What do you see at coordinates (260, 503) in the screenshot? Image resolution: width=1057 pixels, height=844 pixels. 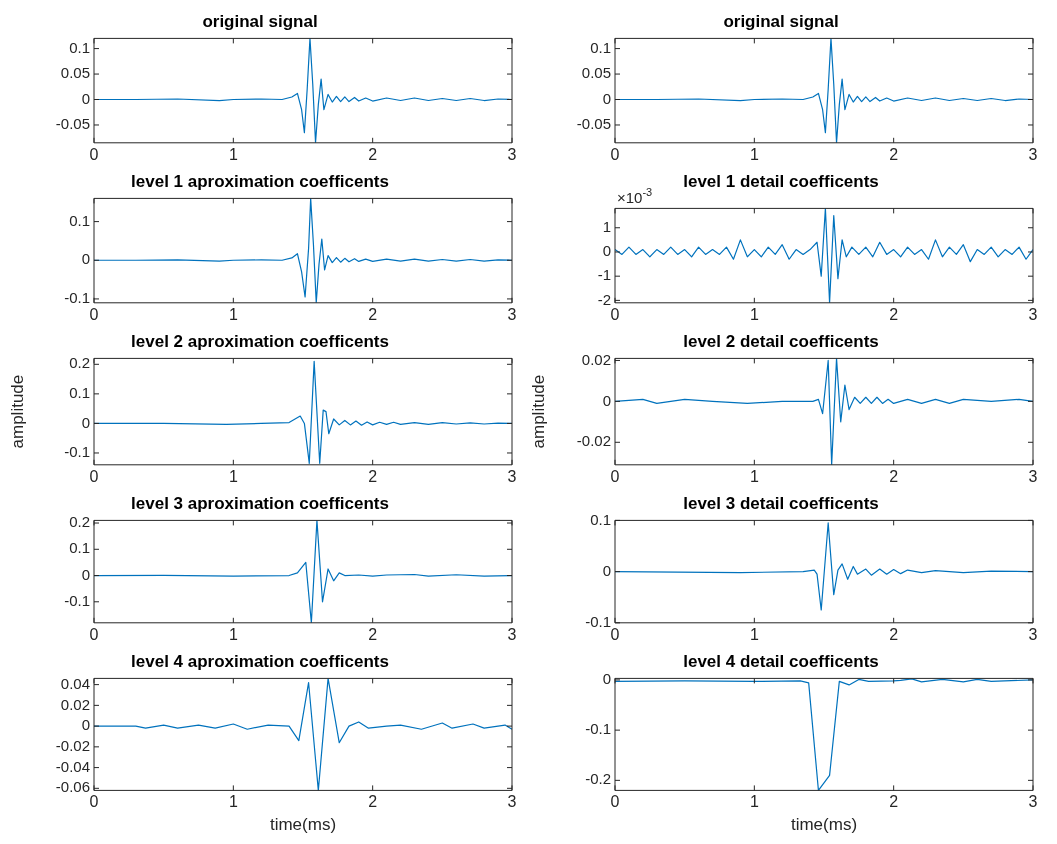 I see `chart-title: level 3 aproximation coefficents` at bounding box center [260, 503].